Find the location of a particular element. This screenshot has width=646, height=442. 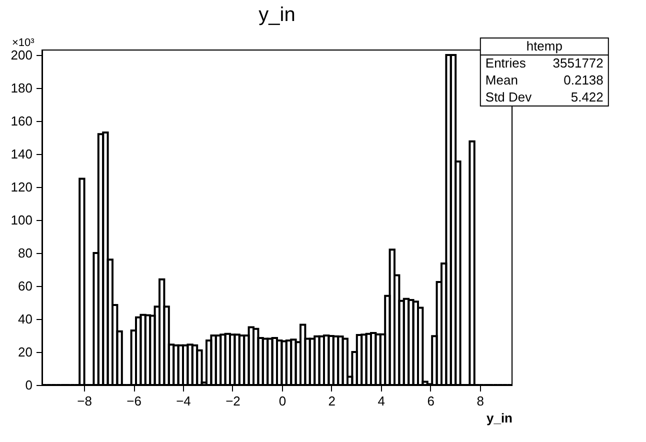

y-tick-label: 0 is located at coordinates (28, 385).